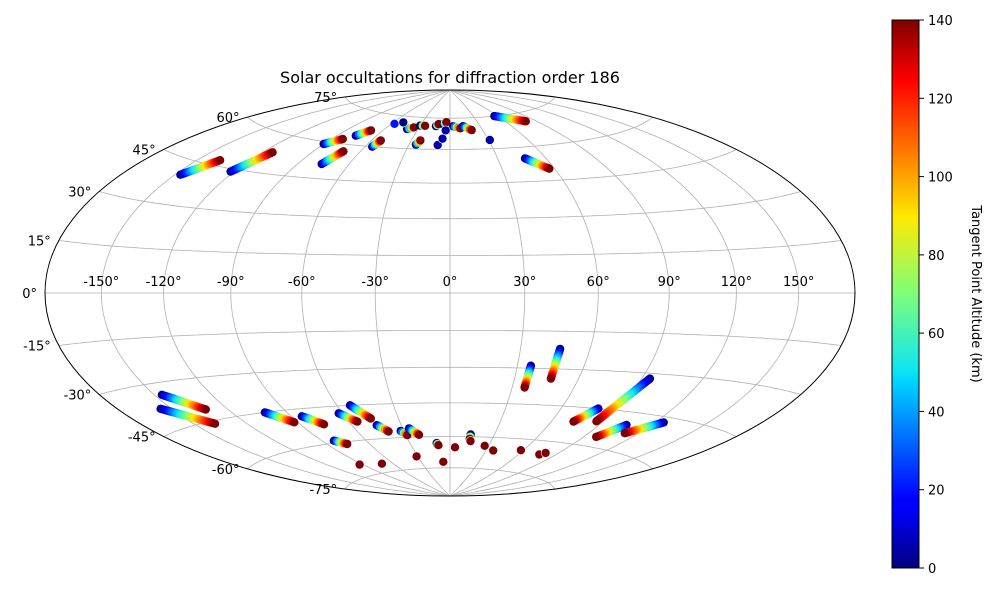 This screenshot has width=998, height=596. Describe the element at coordinates (940, 178) in the screenshot. I see `colorbar-tick-label: 100` at that location.